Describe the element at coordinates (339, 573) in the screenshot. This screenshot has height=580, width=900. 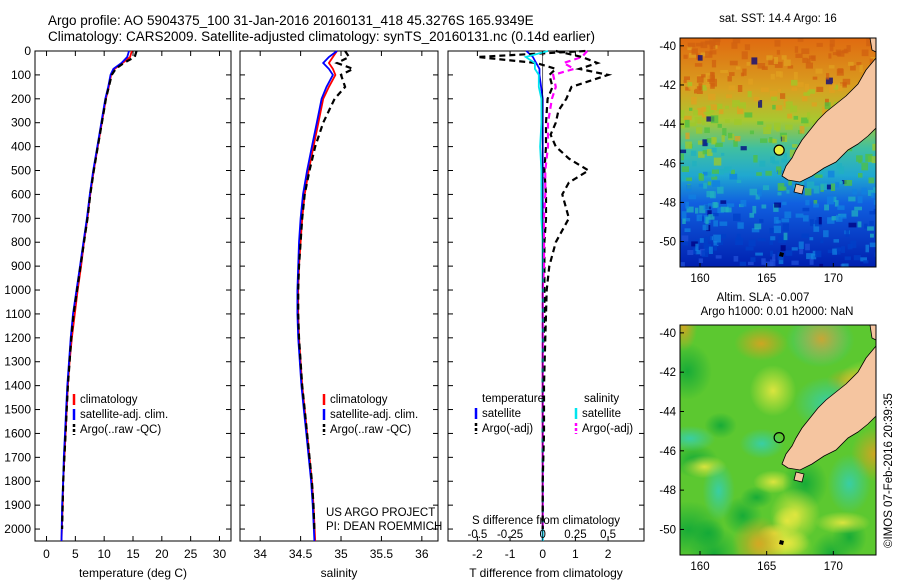
I see `x-axis-label: salinity` at that location.